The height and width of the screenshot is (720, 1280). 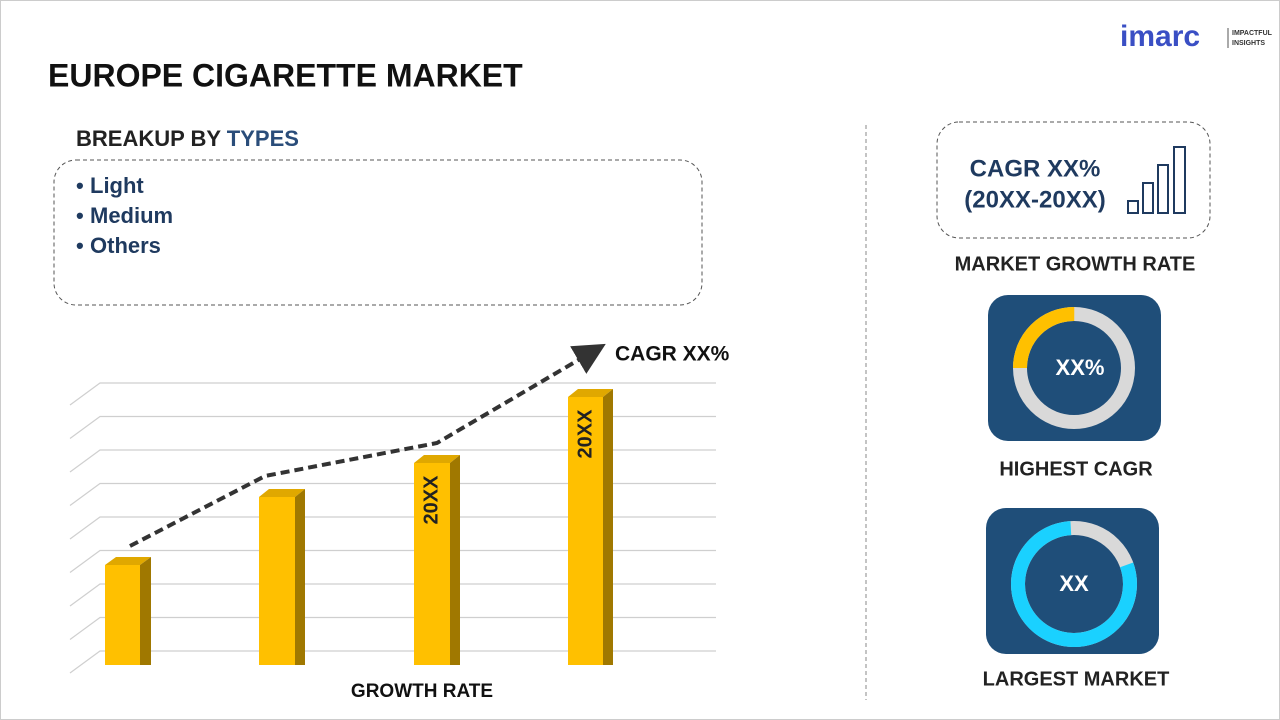 I want to click on logo: imarc, so click(x=1160, y=36).